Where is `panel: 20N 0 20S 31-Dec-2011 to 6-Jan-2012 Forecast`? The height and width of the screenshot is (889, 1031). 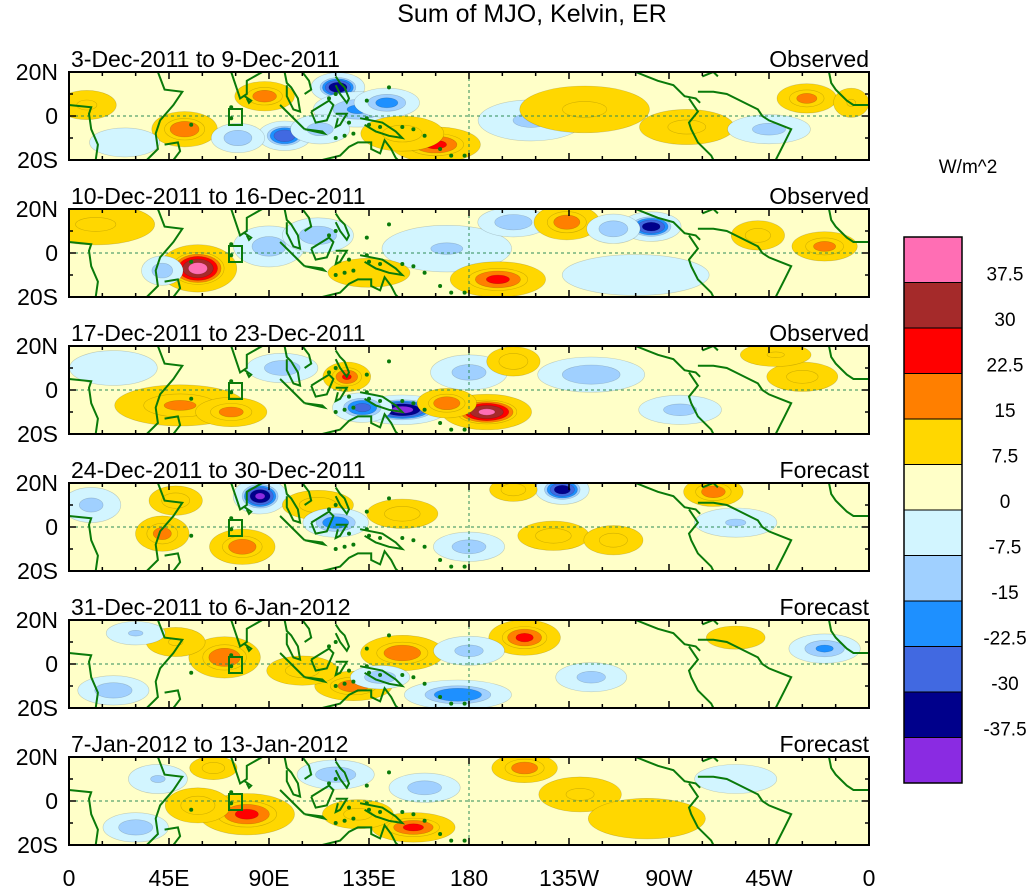
panel: 20N 0 20S 31-Dec-2011 to 6-Jan-2012 Forecast is located at coordinates (443, 657).